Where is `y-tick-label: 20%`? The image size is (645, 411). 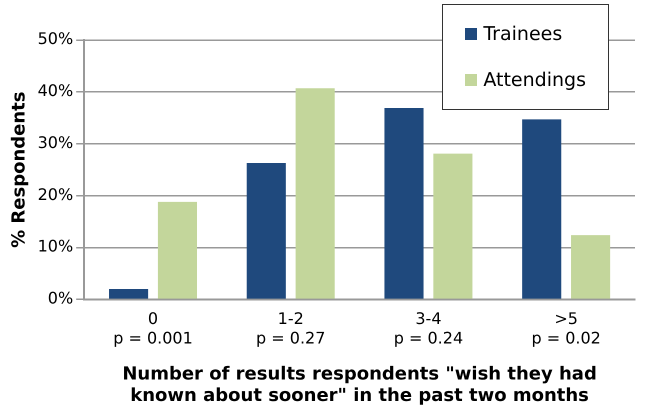 y-tick-label: 20% is located at coordinates (56, 194).